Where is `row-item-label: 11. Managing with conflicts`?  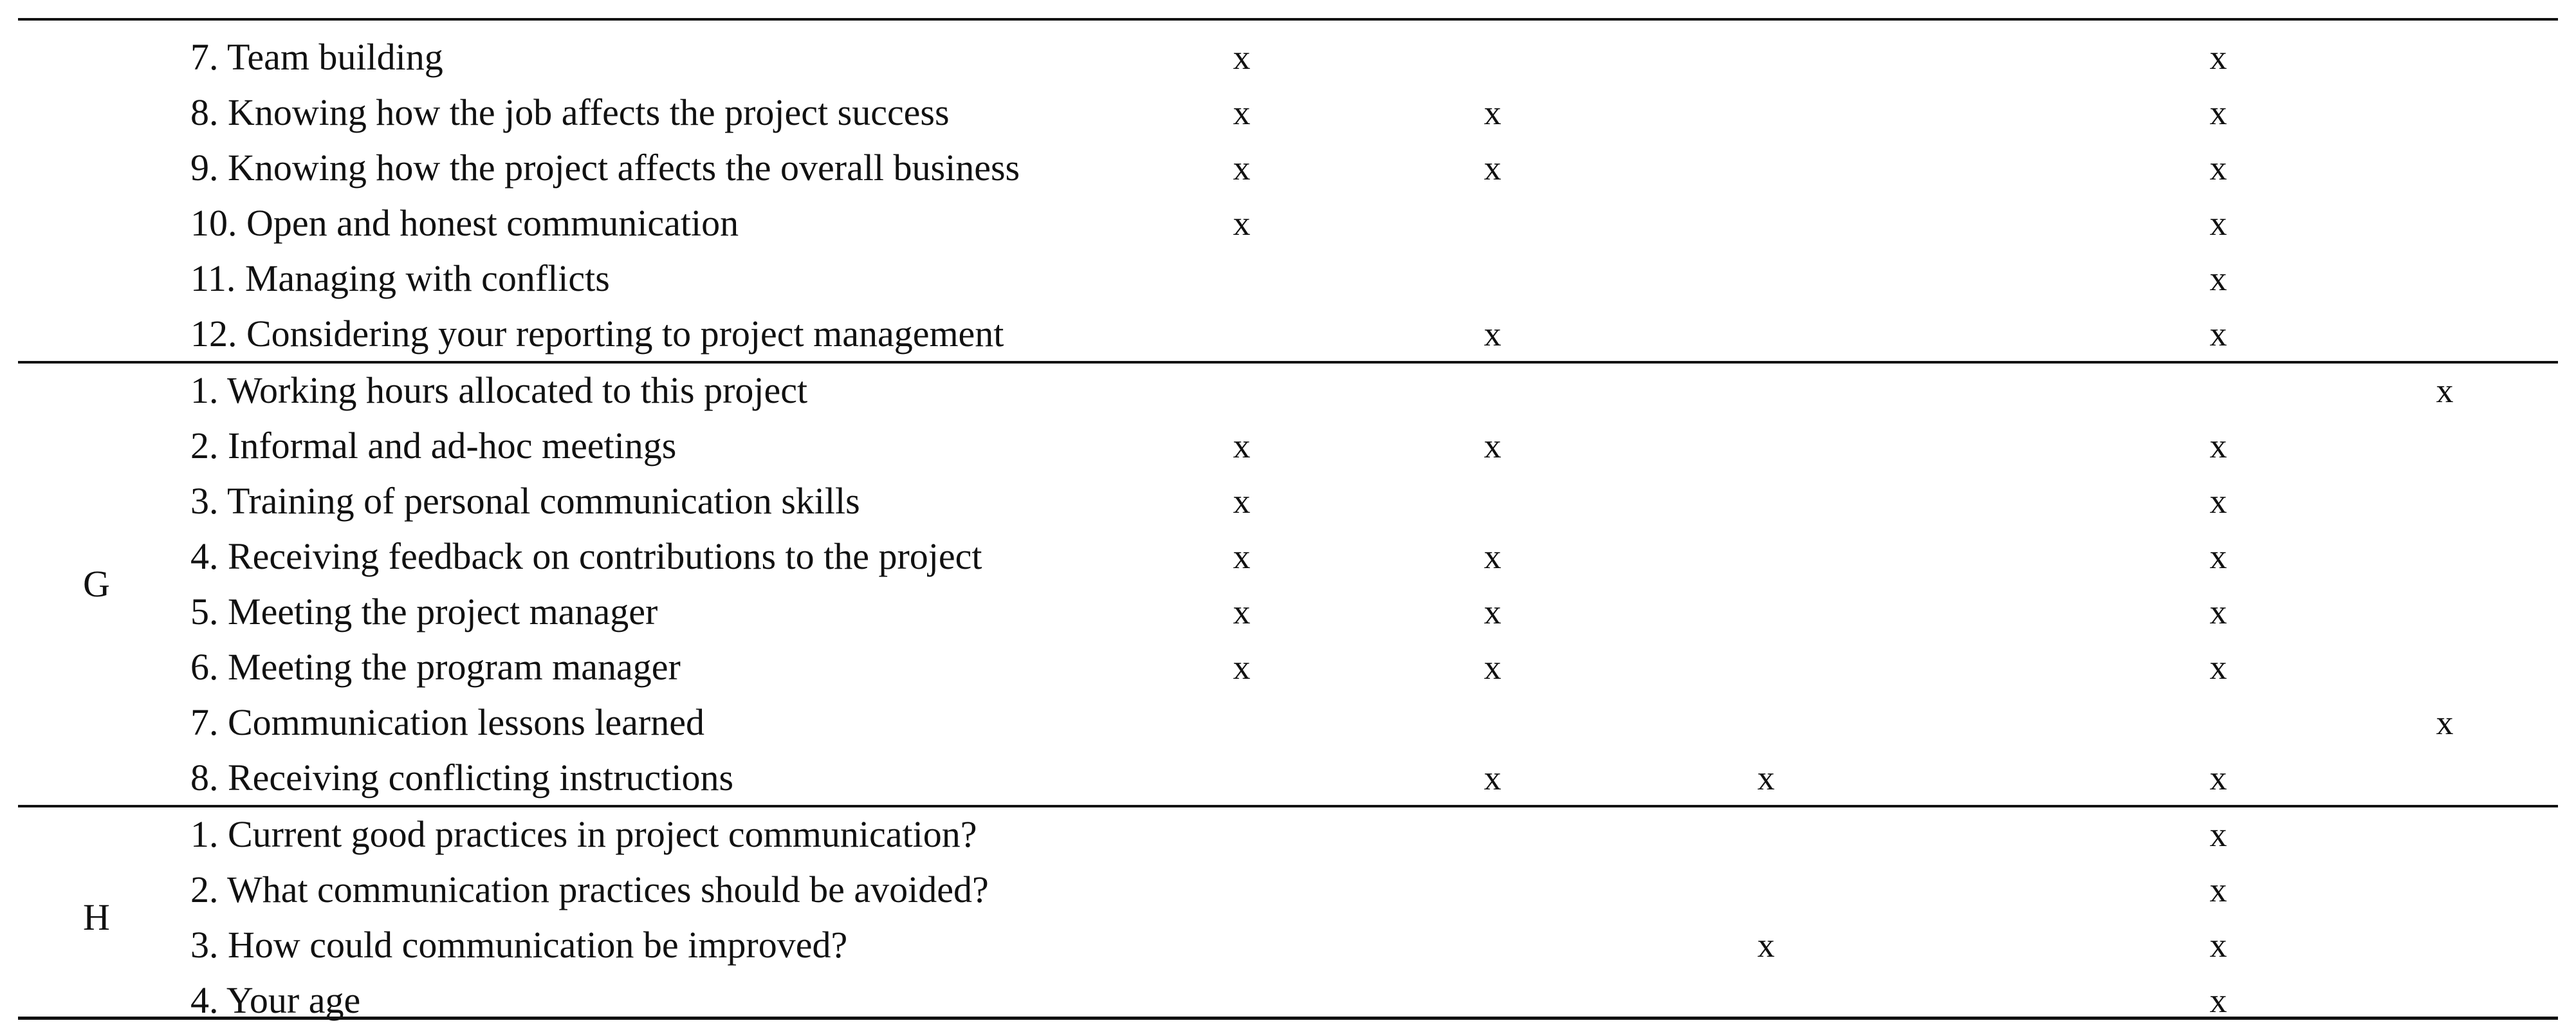
row-item-label: 11. Managing with conflicts is located at coordinates (400, 278).